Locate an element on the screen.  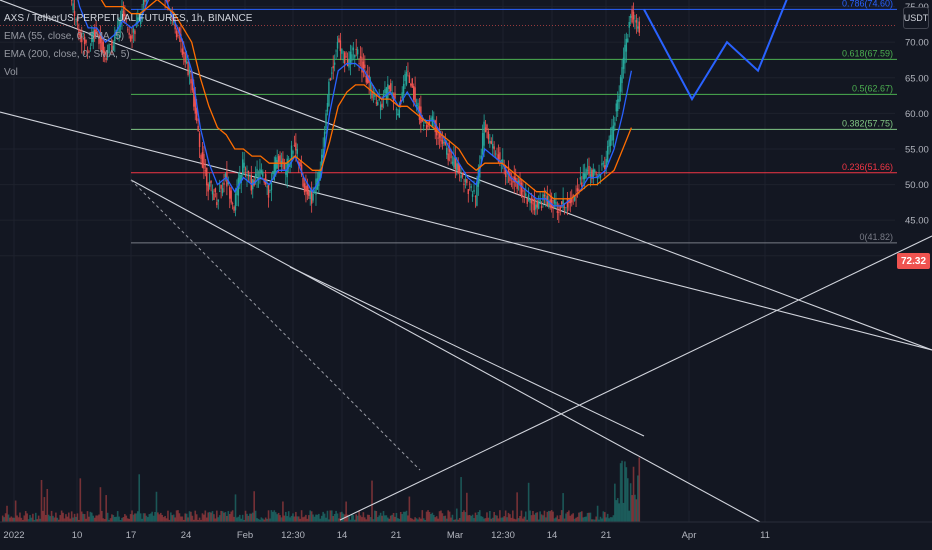
projection-path is located at coordinates (730, 51).